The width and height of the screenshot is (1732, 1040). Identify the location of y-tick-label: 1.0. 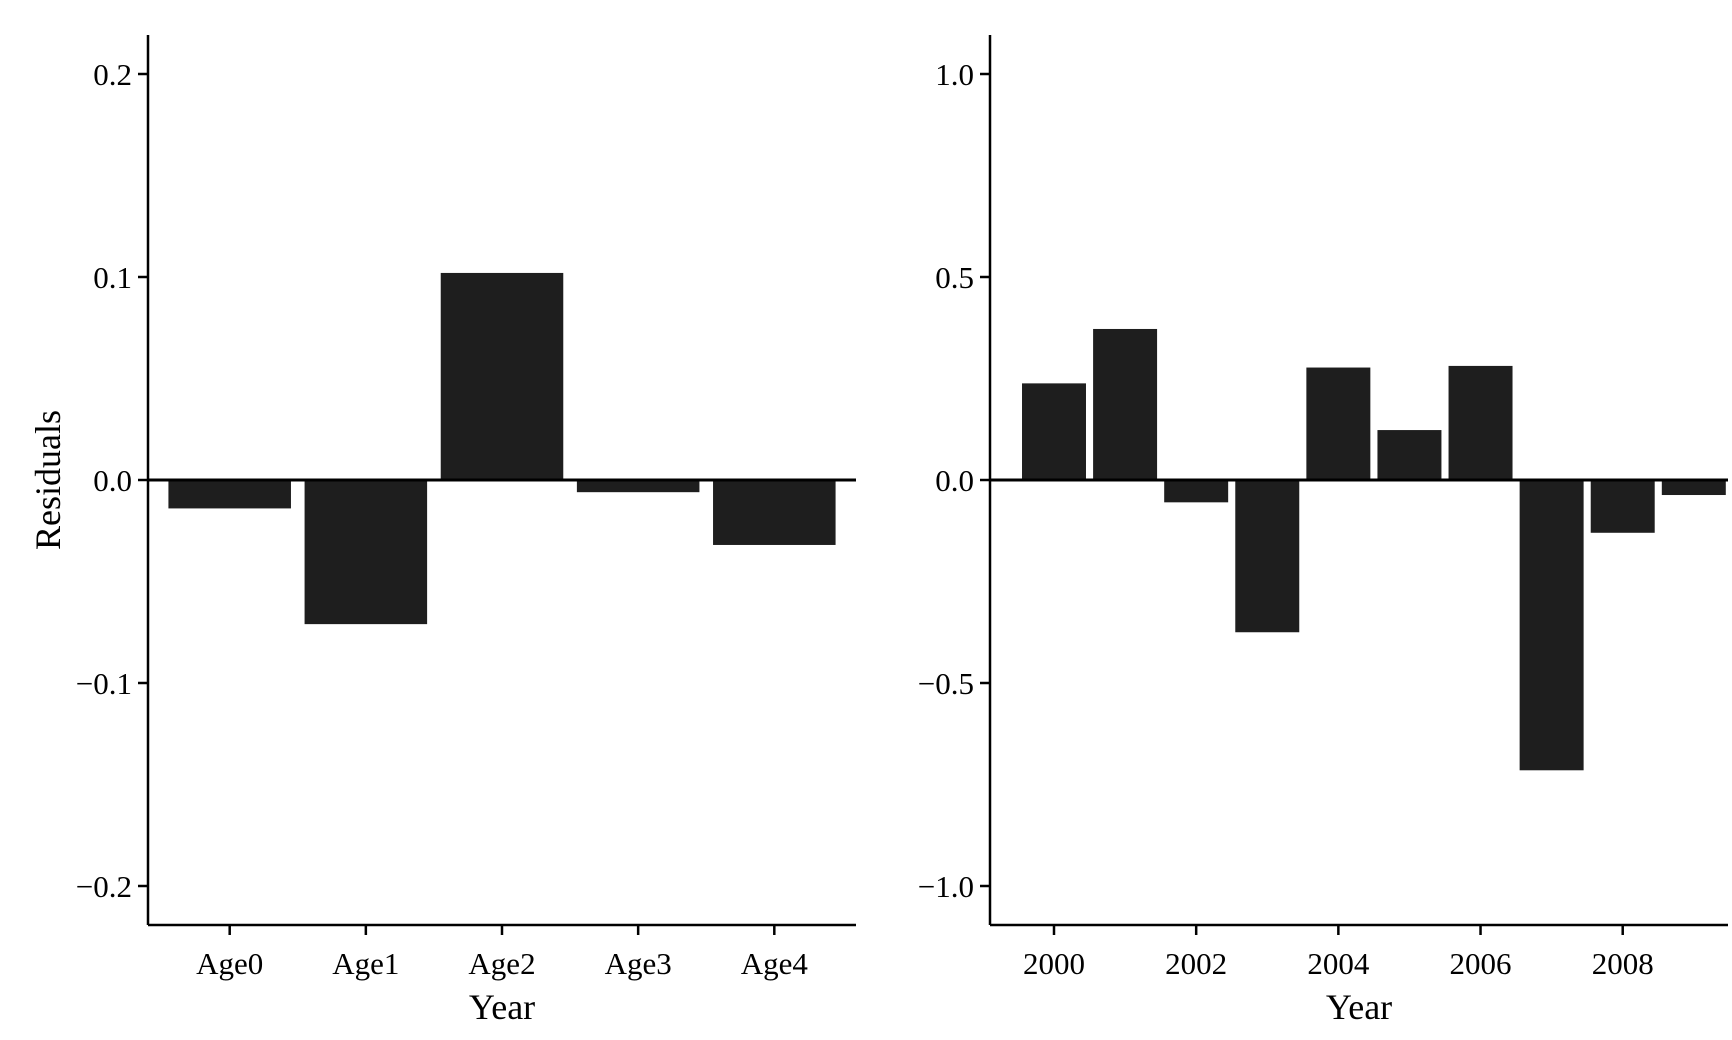
(954, 74).